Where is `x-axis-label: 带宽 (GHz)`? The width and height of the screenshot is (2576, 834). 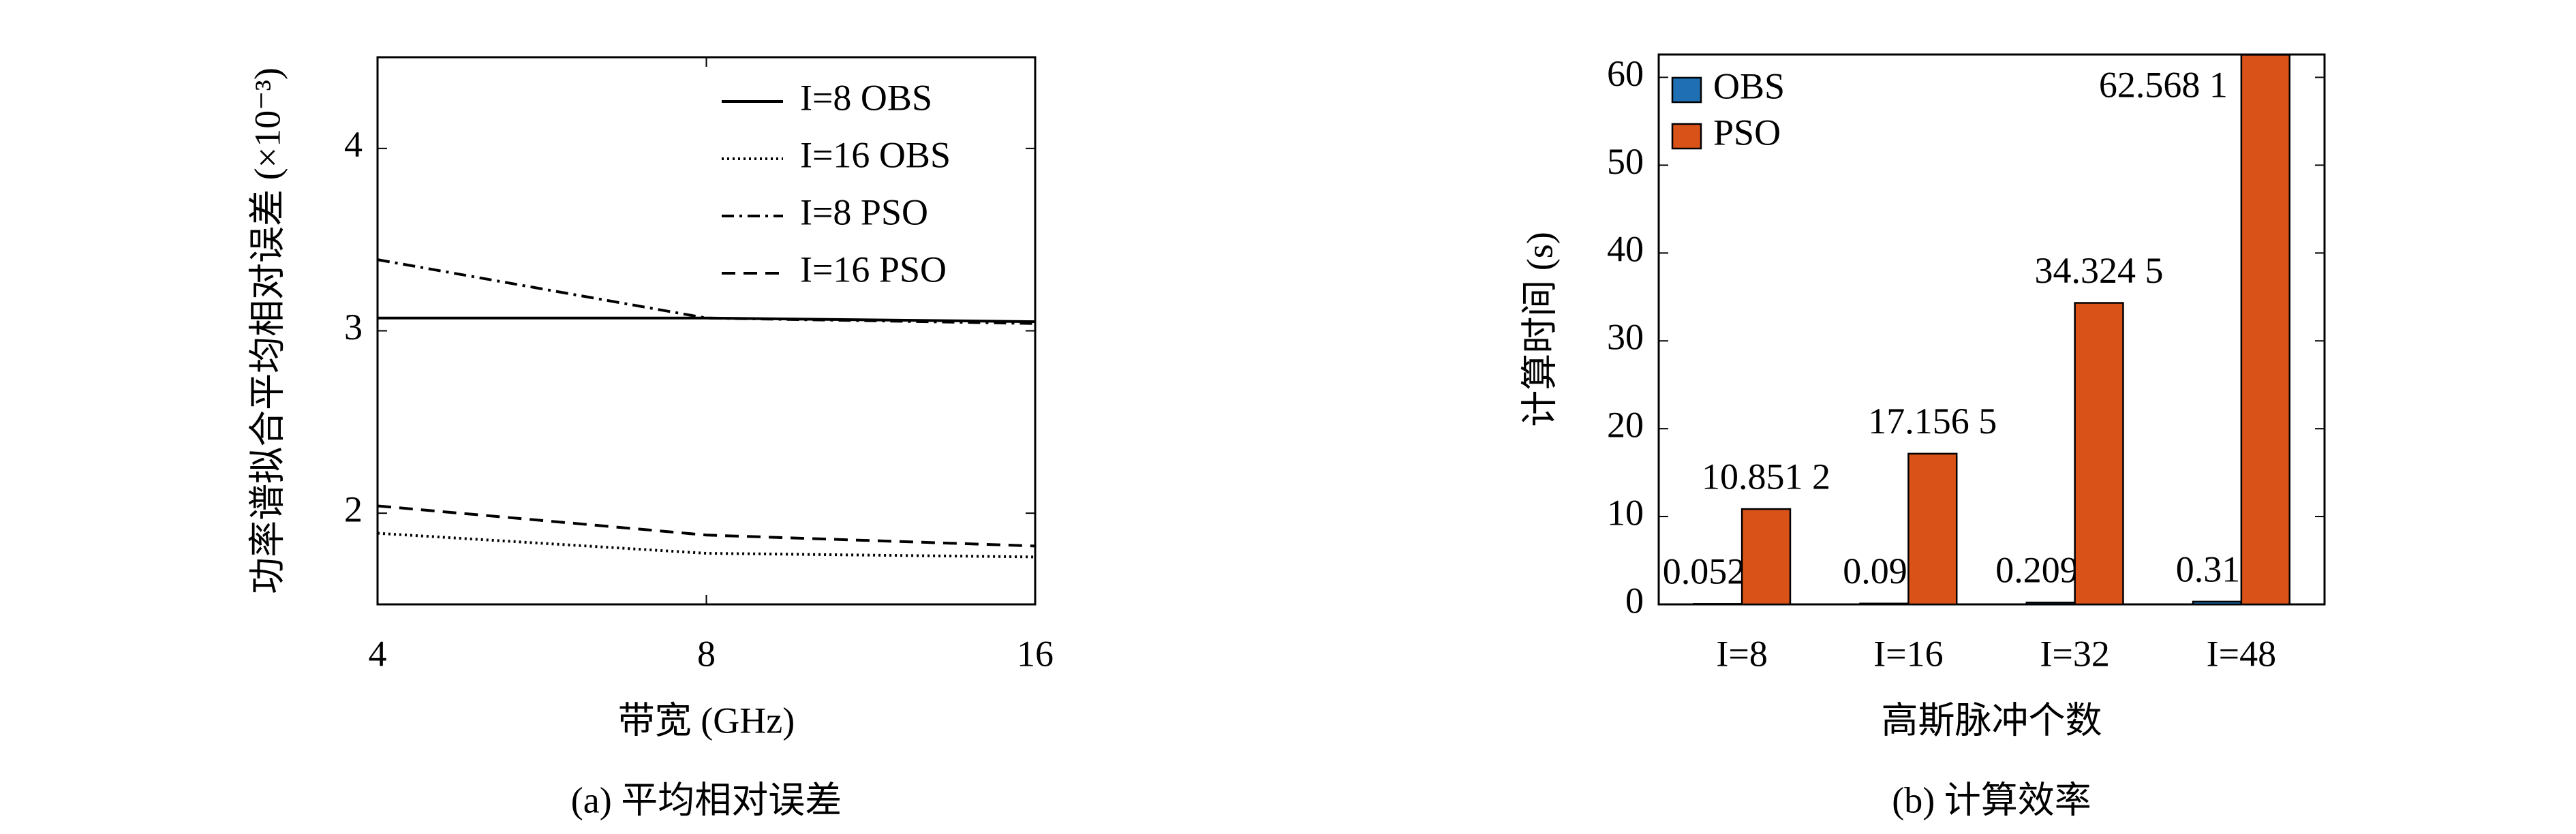
x-axis-label: 带宽 (GHz) is located at coordinates (707, 720).